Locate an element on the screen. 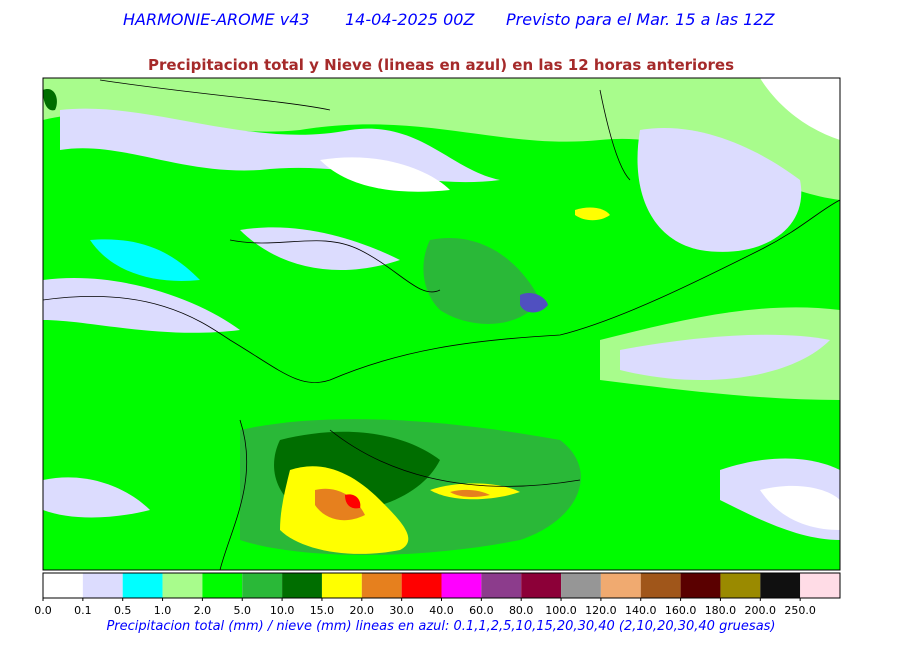  tick-label: 5.0 is located at coordinates (243, 610).